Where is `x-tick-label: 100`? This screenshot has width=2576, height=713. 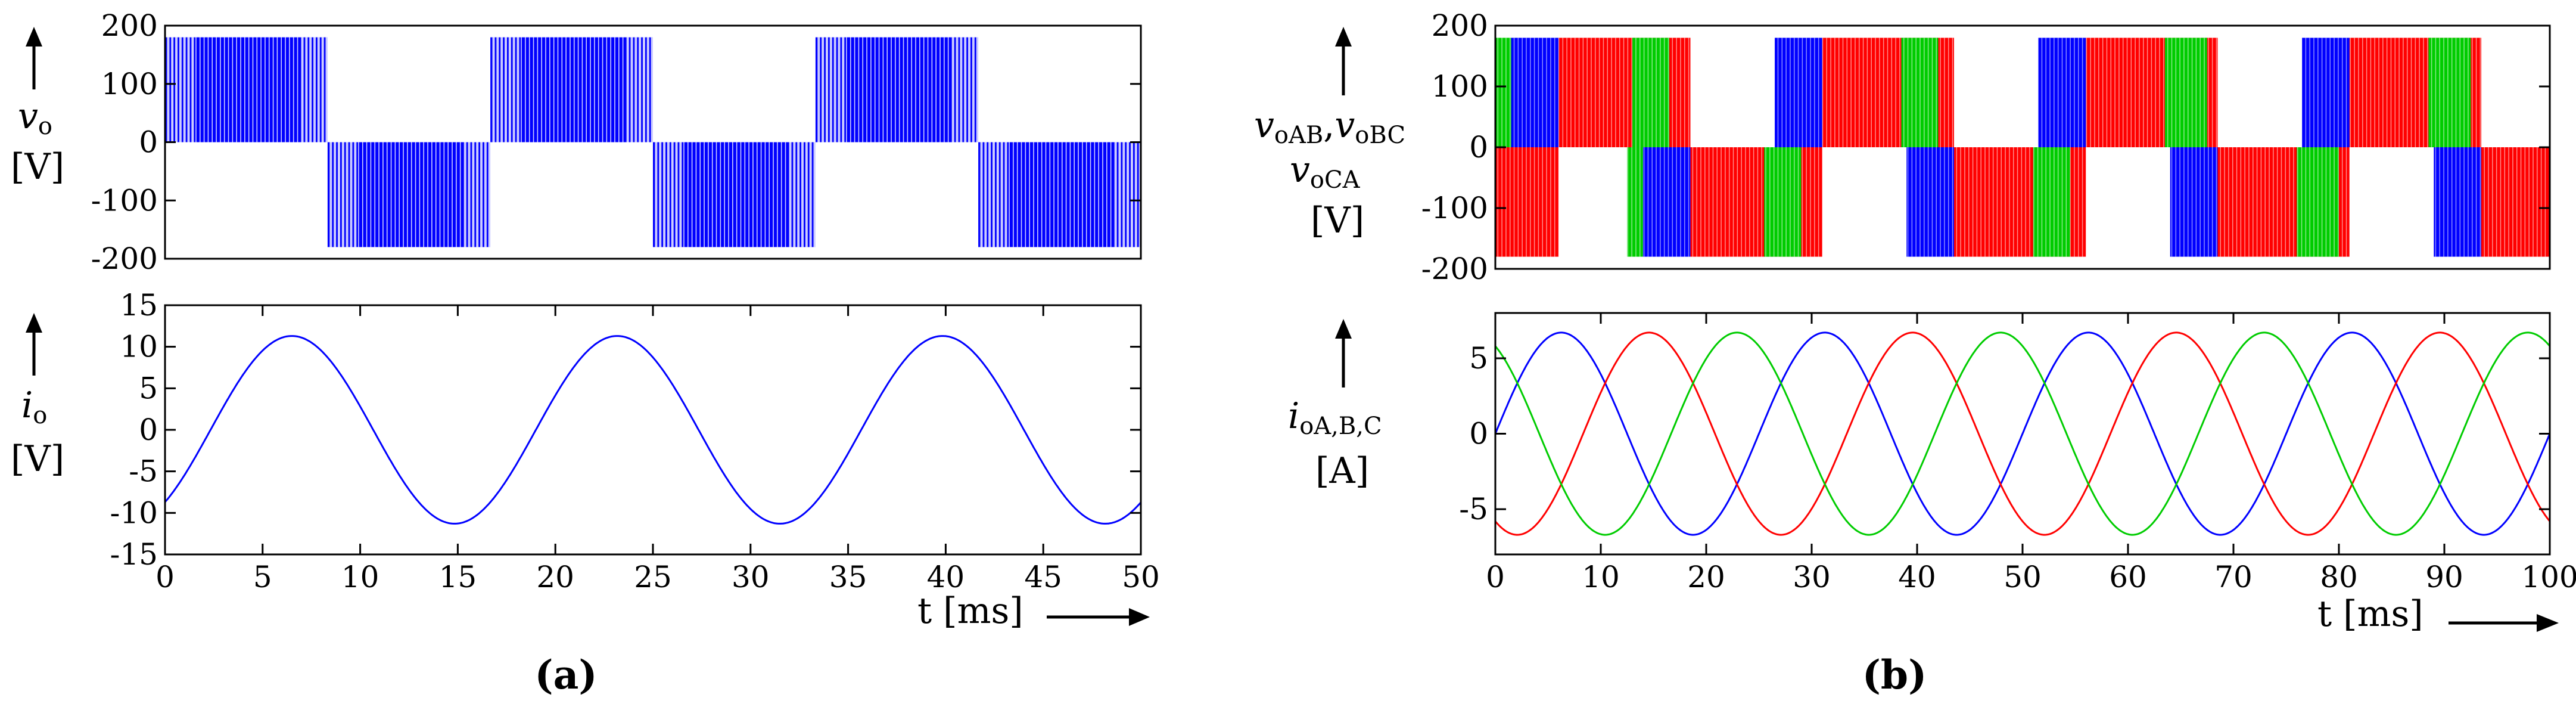
x-tick-label: 100 is located at coordinates (2548, 577).